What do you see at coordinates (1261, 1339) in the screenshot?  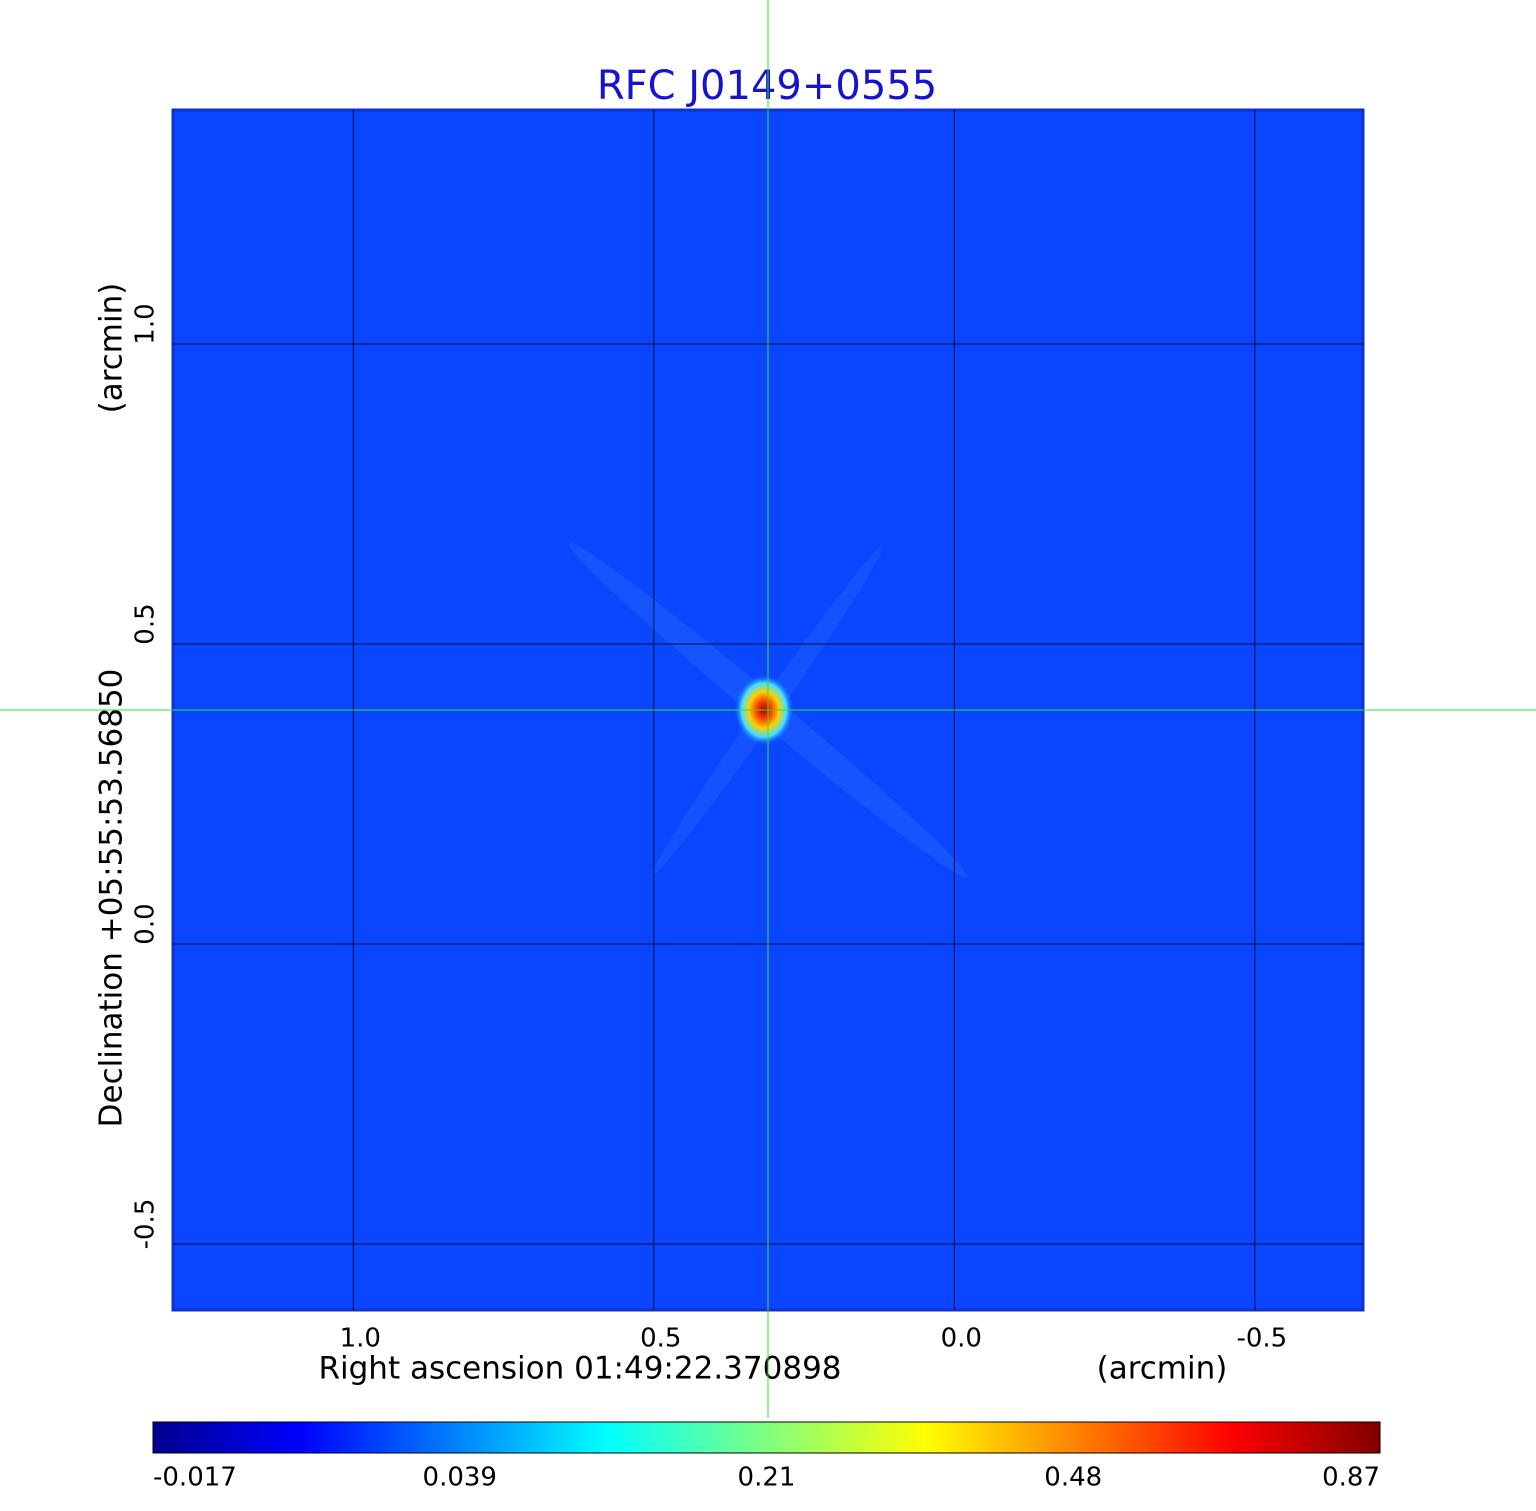 I see `x-tick-label: -0.5` at bounding box center [1261, 1339].